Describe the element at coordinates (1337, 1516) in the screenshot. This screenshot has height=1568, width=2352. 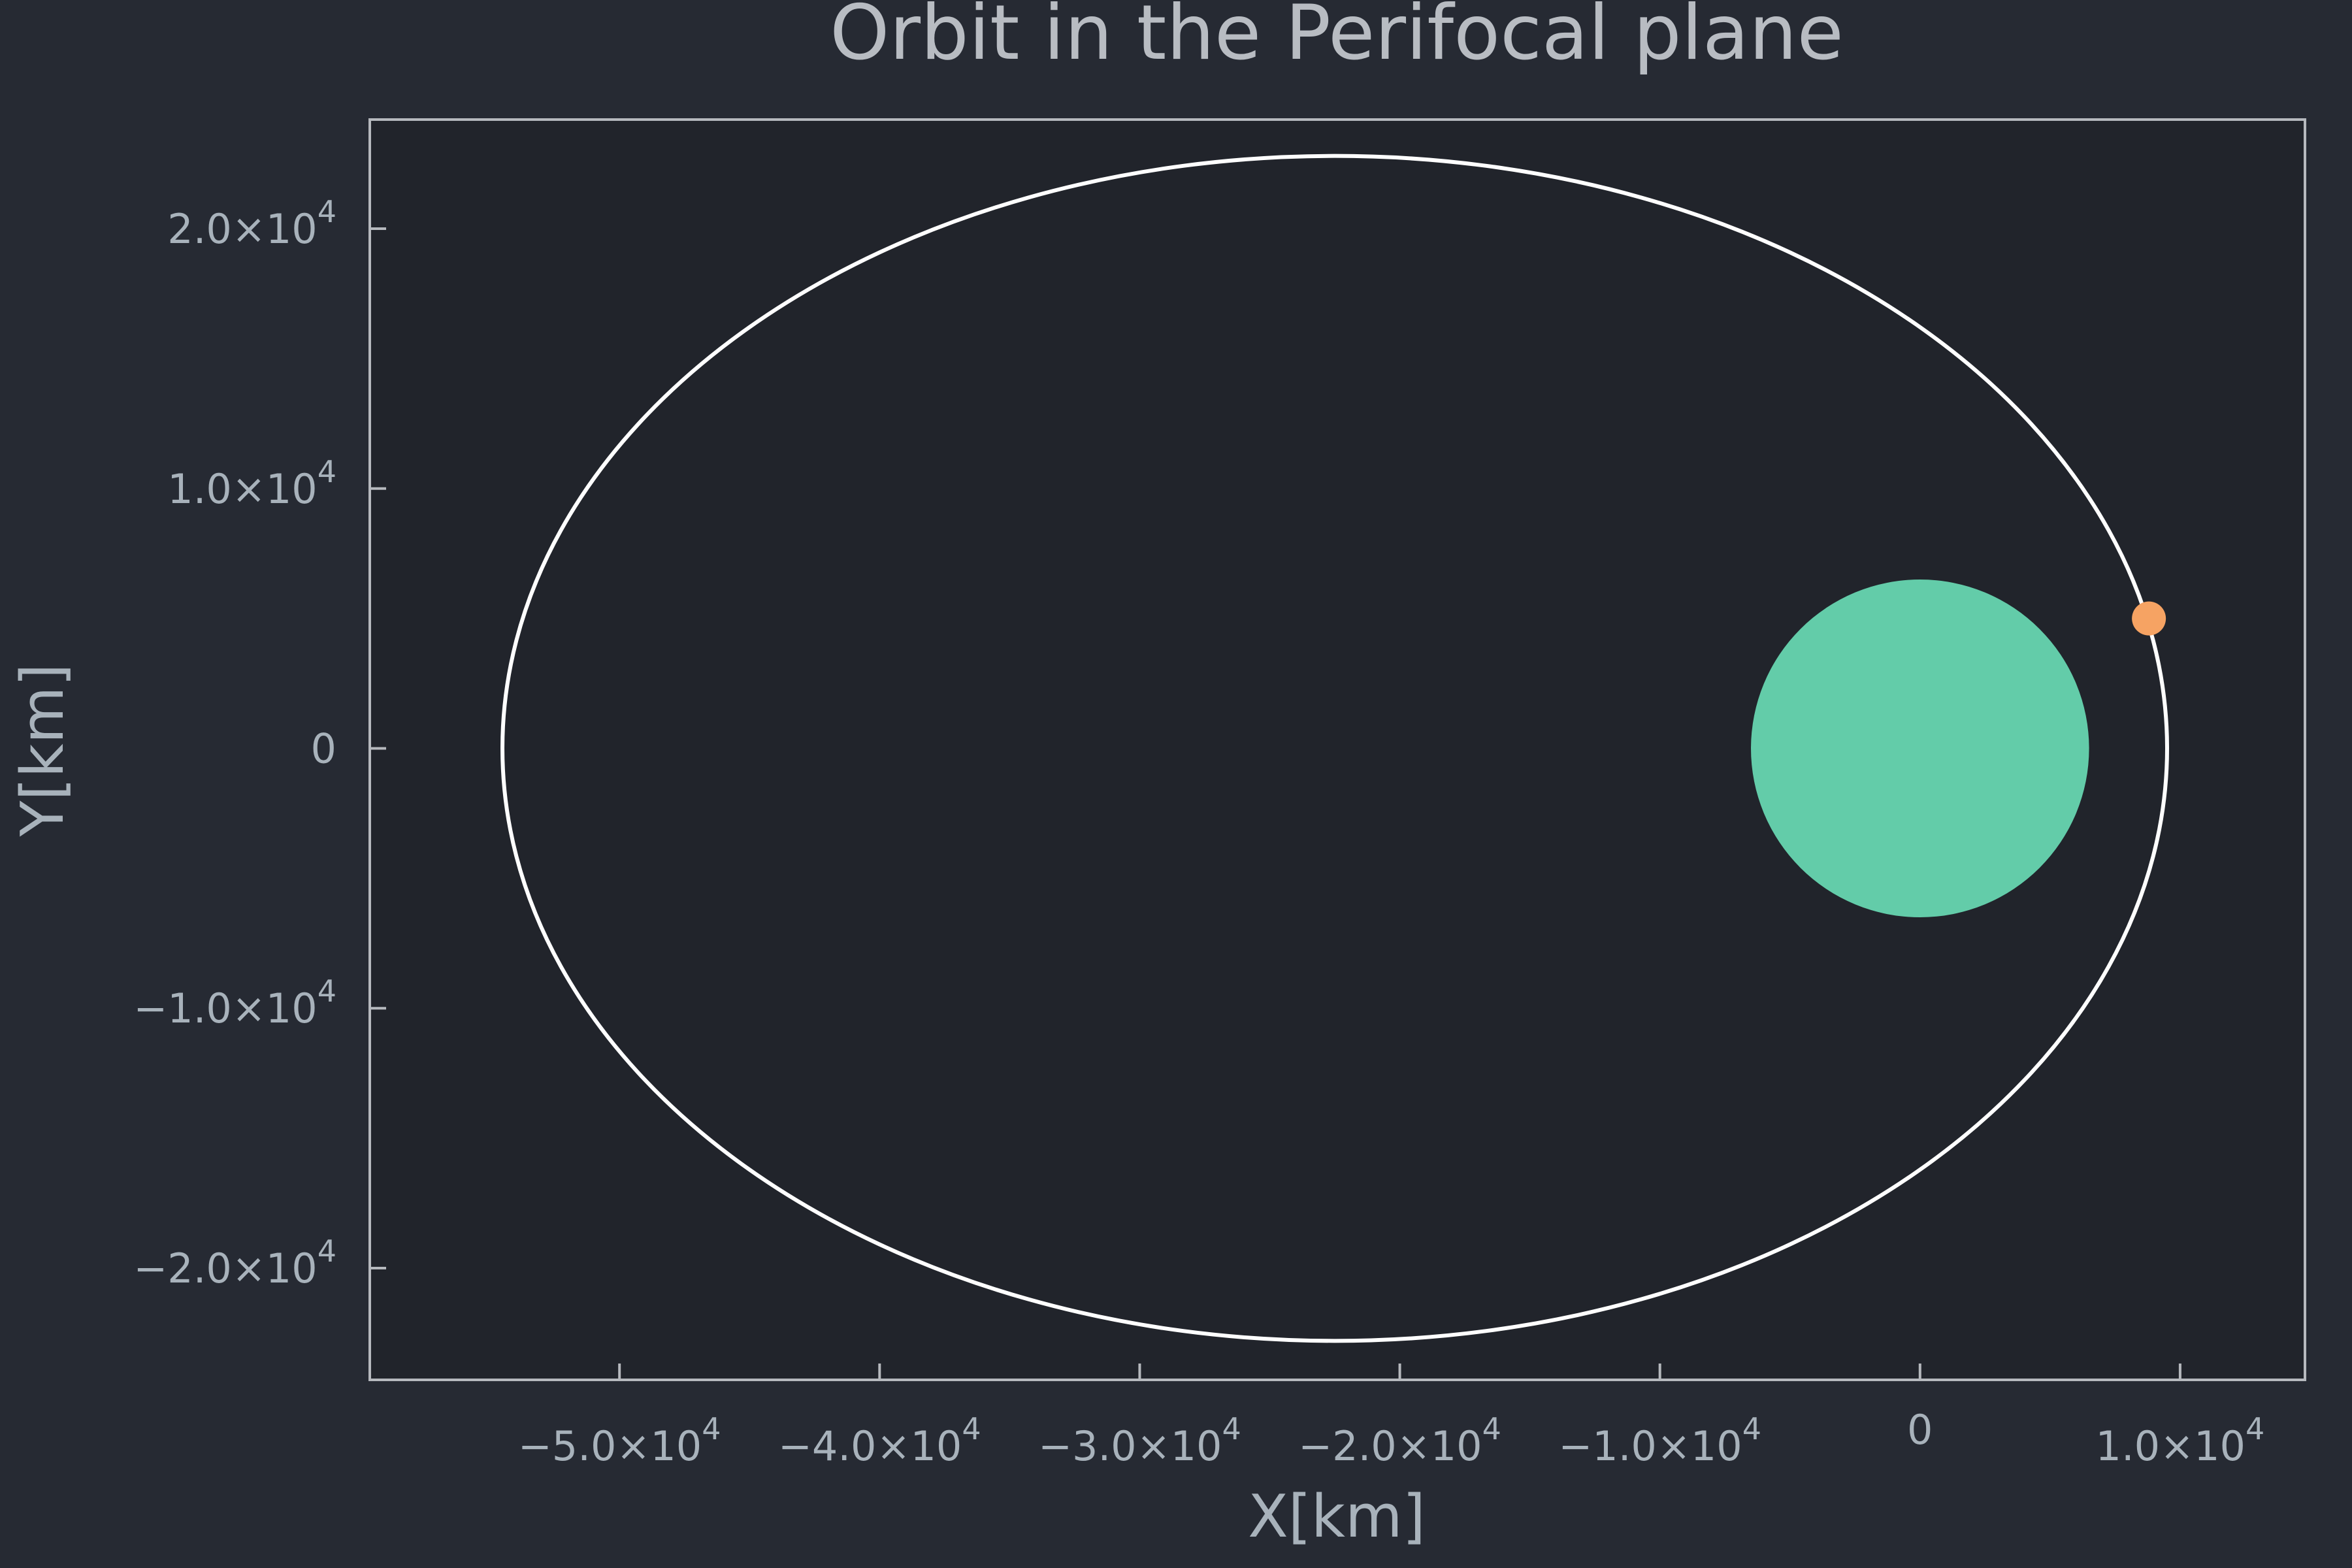
I see `x-axis-label: X[km]` at that location.